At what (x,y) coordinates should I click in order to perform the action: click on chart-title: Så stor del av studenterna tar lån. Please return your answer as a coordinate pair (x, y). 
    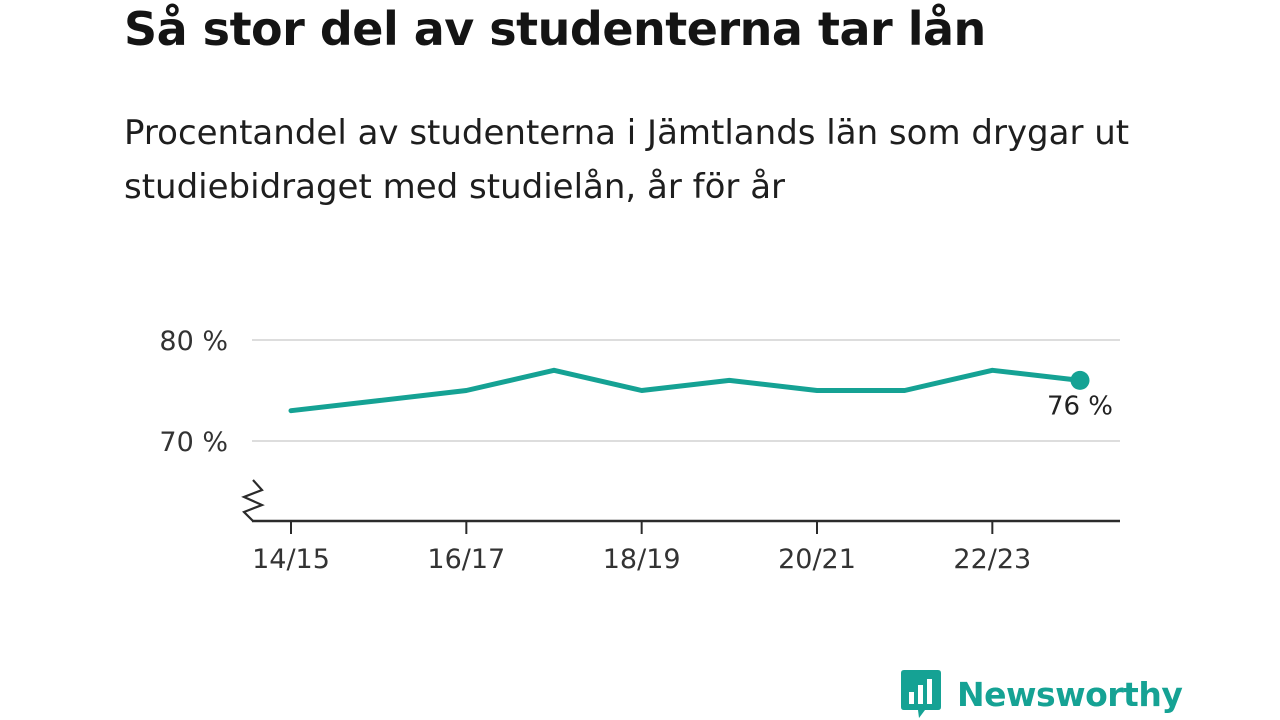
    Looking at the image, I should click on (555, 29).